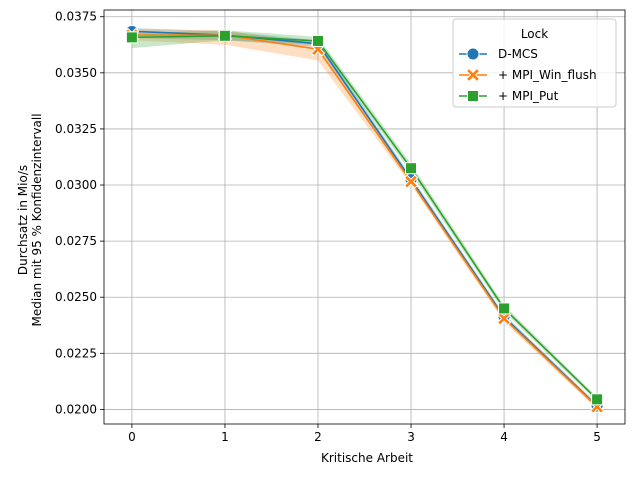 Image resolution: width=640 pixels, height=480 pixels. What do you see at coordinates (534, 34) in the screenshot?
I see `legend-title: Lock` at bounding box center [534, 34].